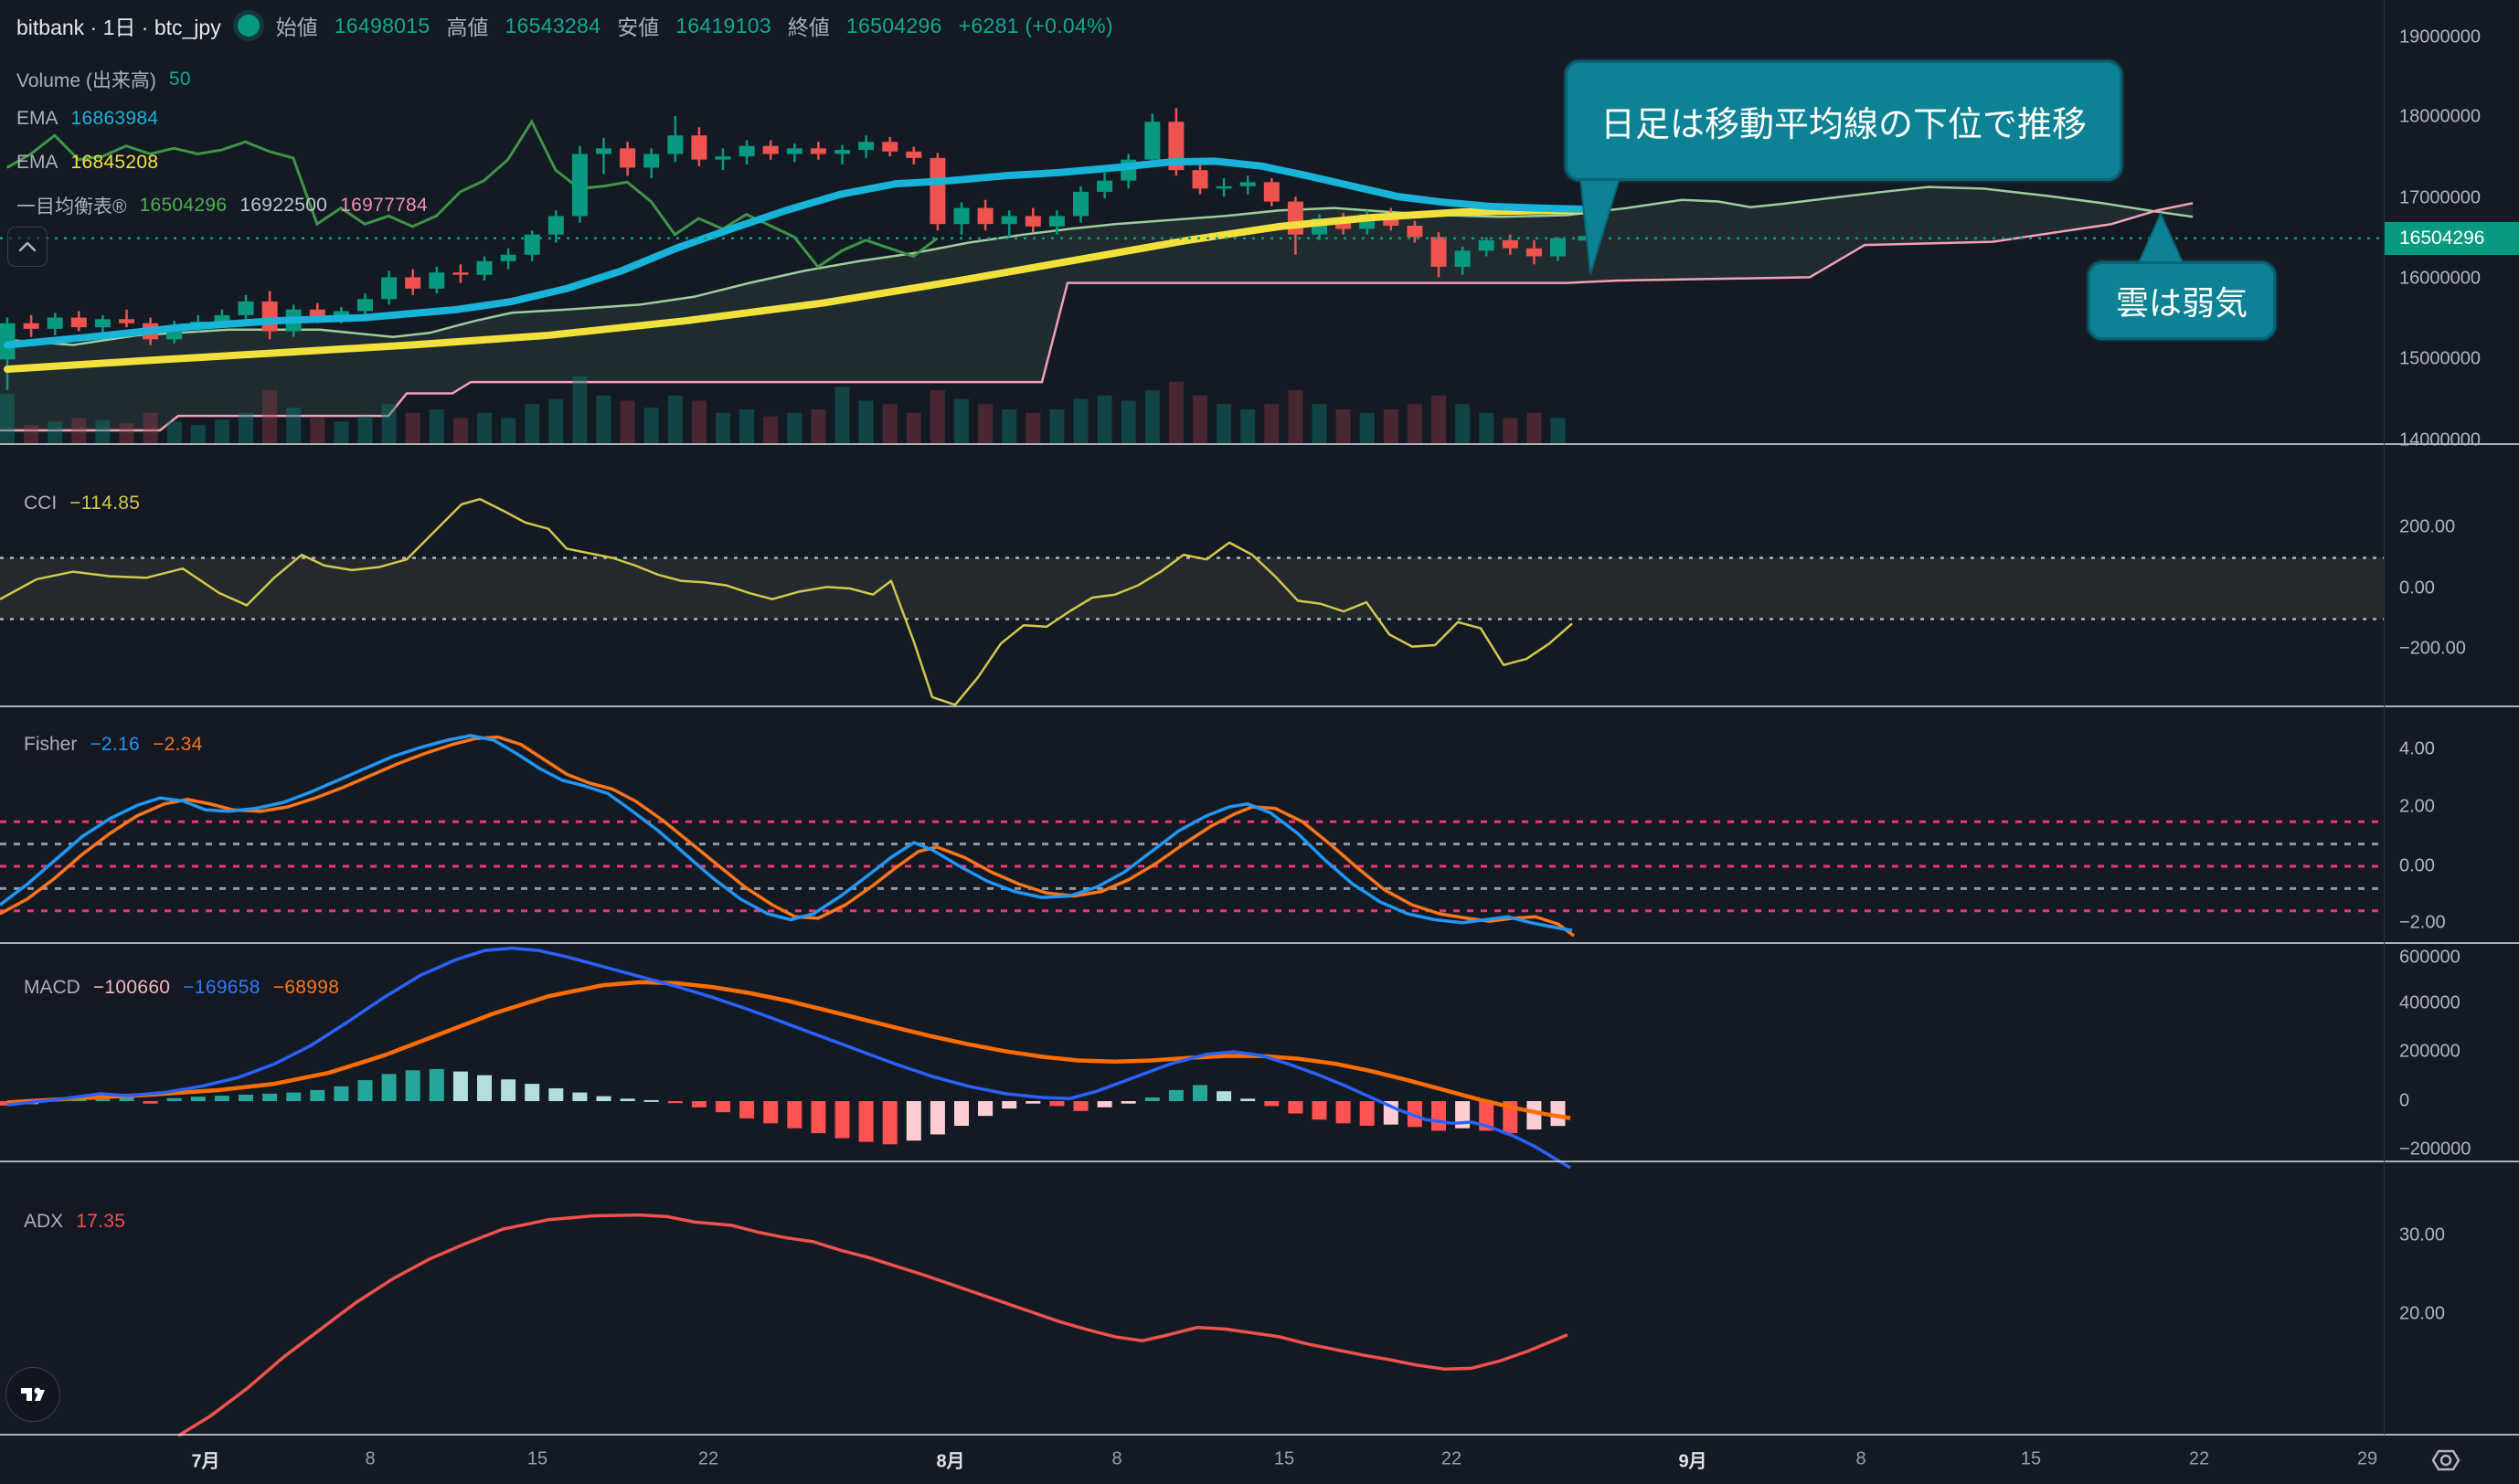 This screenshot has width=2519, height=1484. I want to click on settings-icon, so click(2446, 1463).